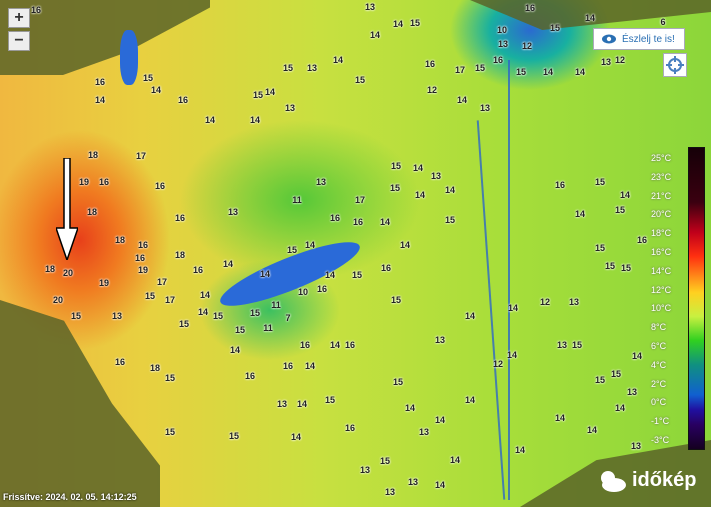 This screenshot has height=507, width=711. Describe the element at coordinates (639, 39) in the screenshot. I see `report-observation-button: Észlelj te is!` at that location.